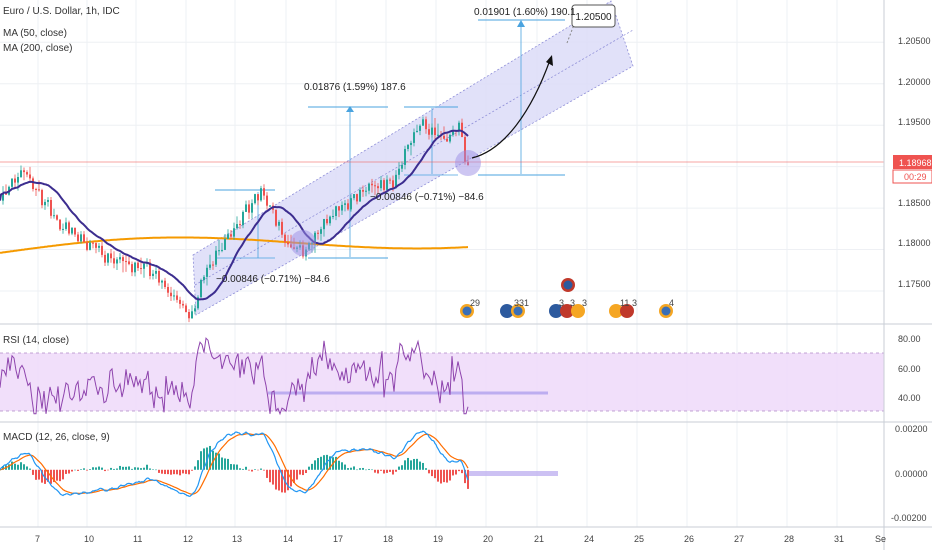  What do you see at coordinates (666, 308) in the screenshot?
I see `event-4: 4` at bounding box center [666, 308].